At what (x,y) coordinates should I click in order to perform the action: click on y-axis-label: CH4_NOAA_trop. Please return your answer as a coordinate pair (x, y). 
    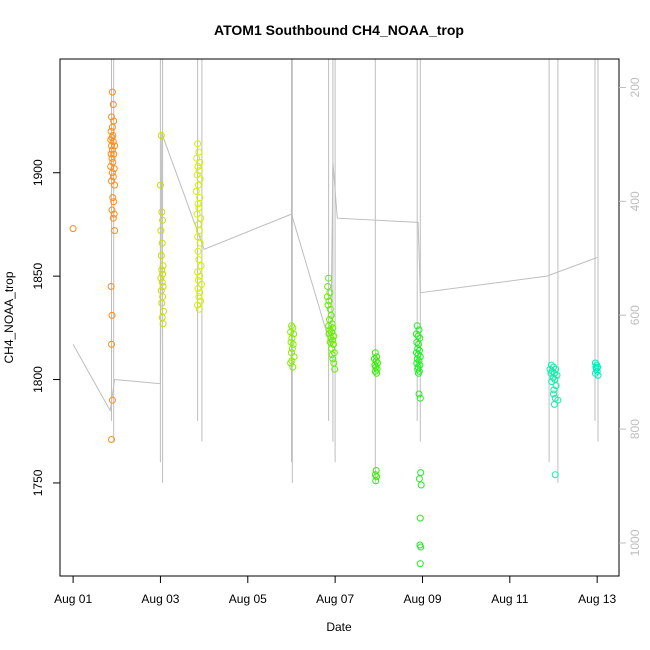
    Looking at the image, I should click on (9, 317).